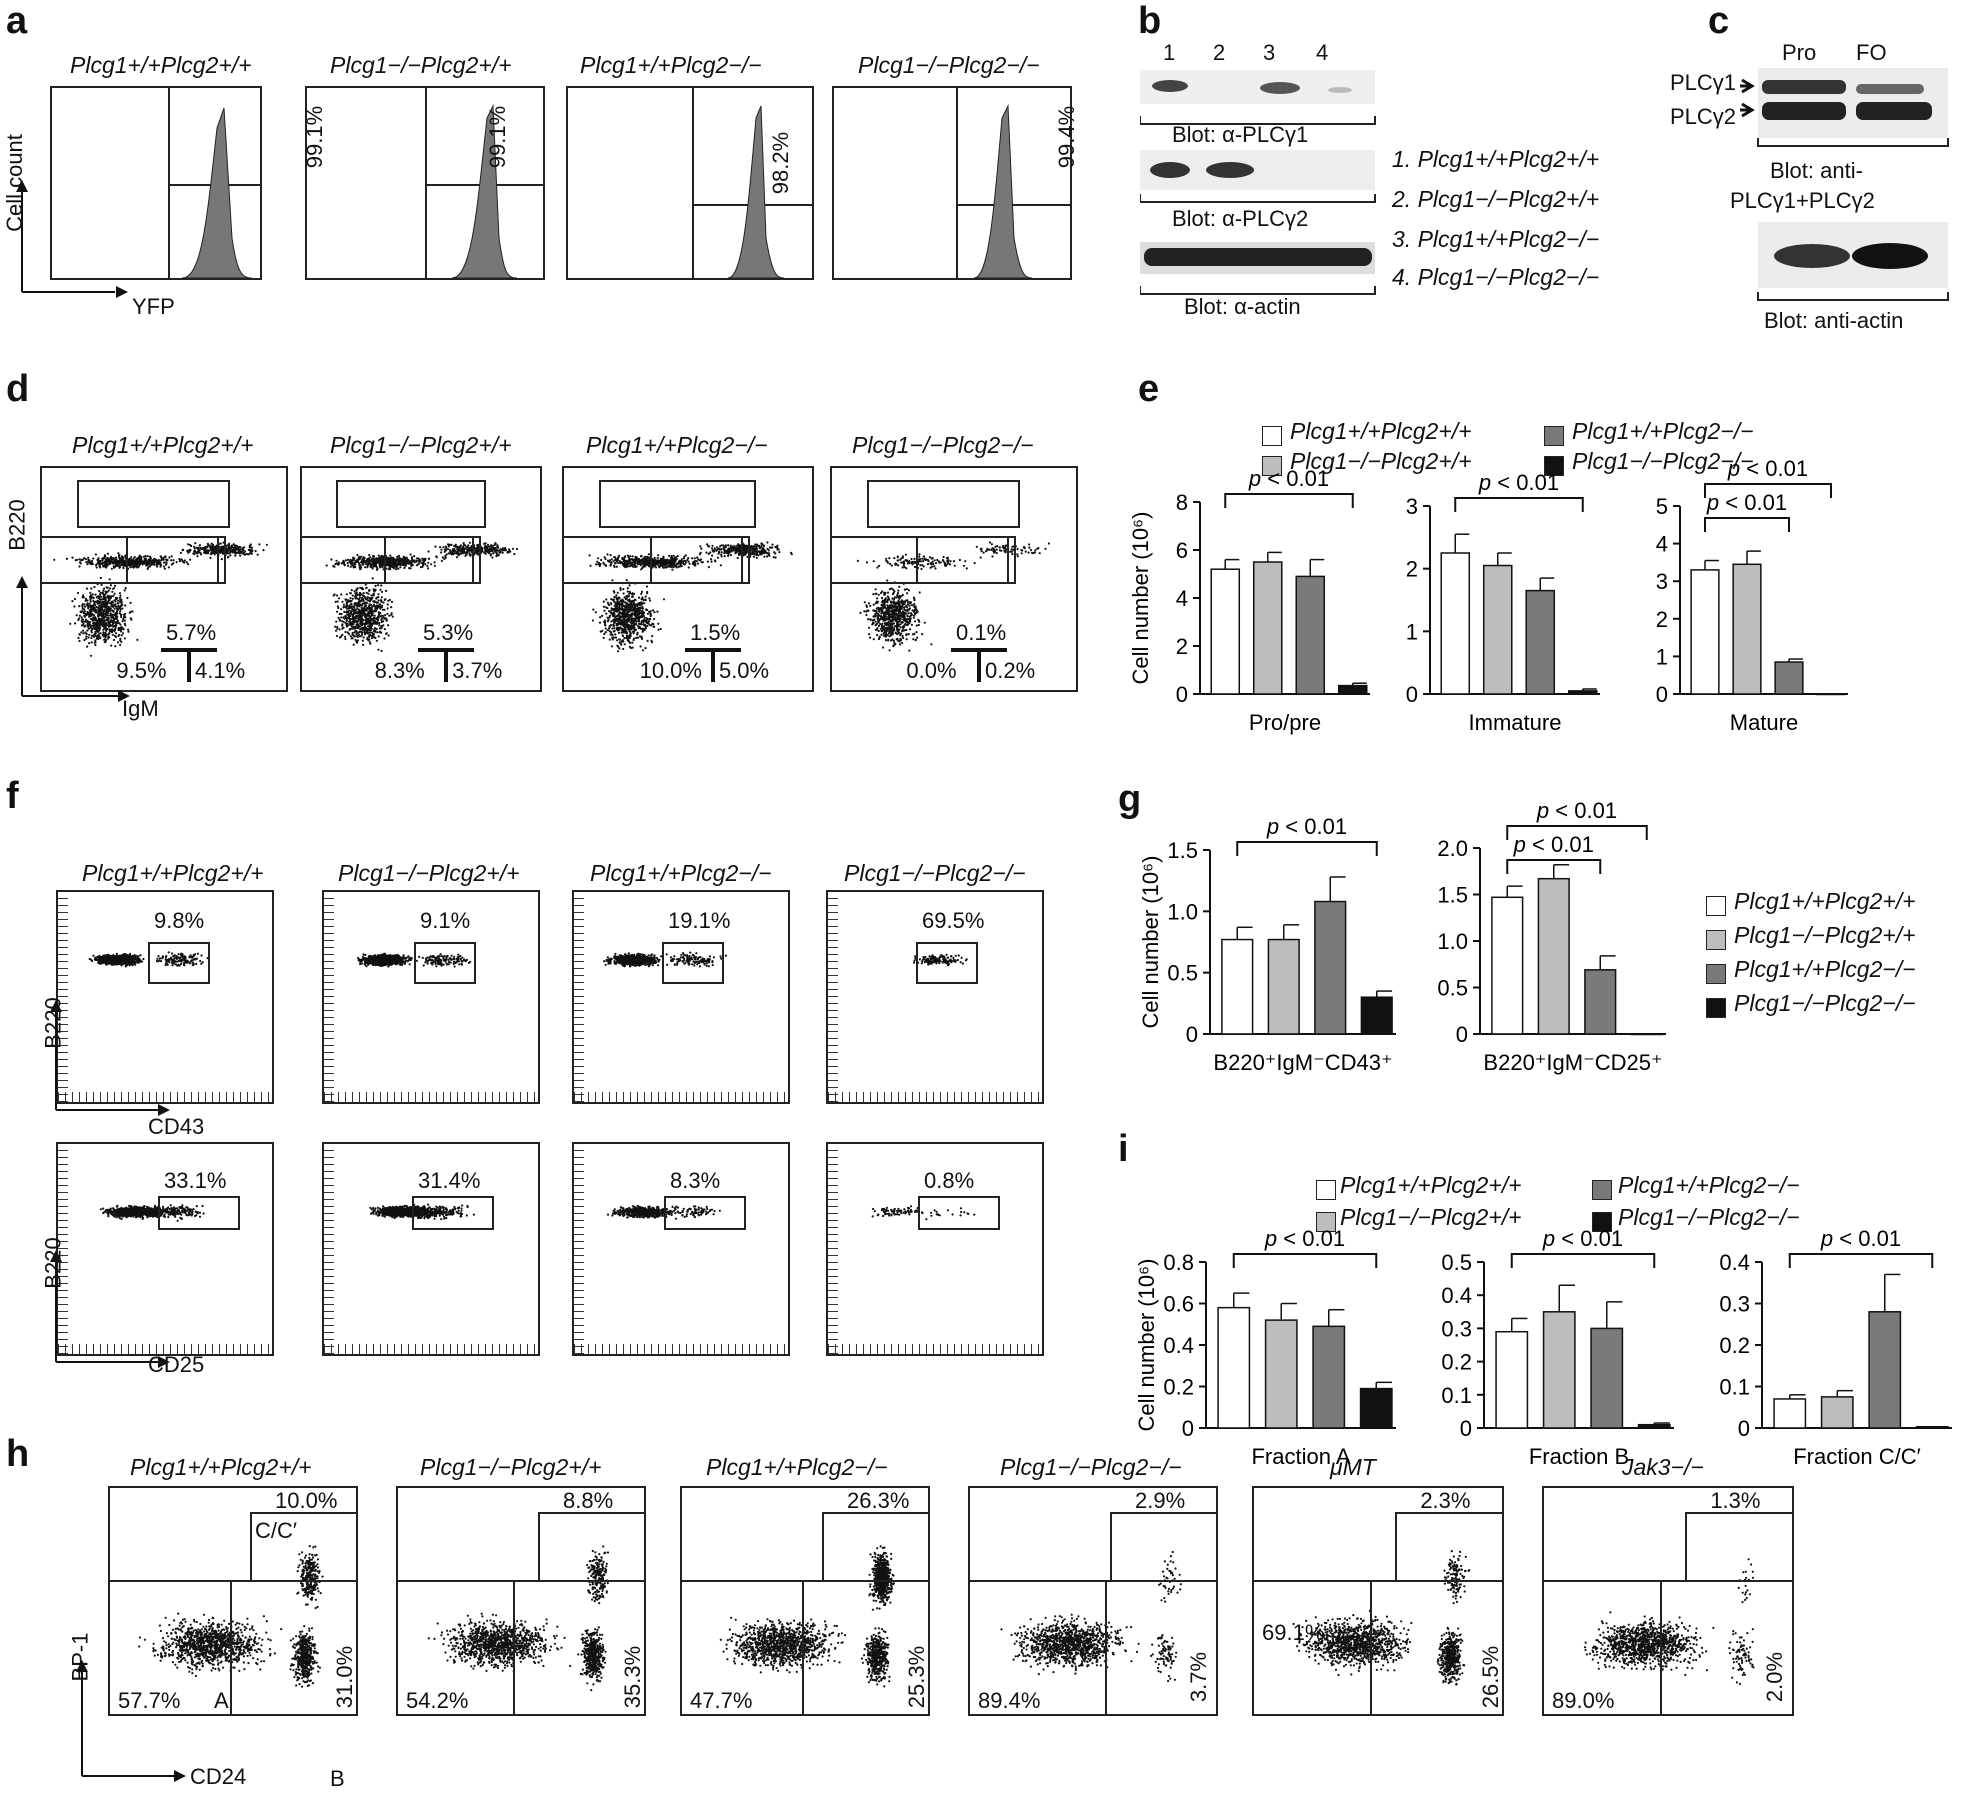 The image size is (1976, 1798). What do you see at coordinates (1178, 1345) in the screenshot?
I see `y-tick-label: 0.4` at bounding box center [1178, 1345].